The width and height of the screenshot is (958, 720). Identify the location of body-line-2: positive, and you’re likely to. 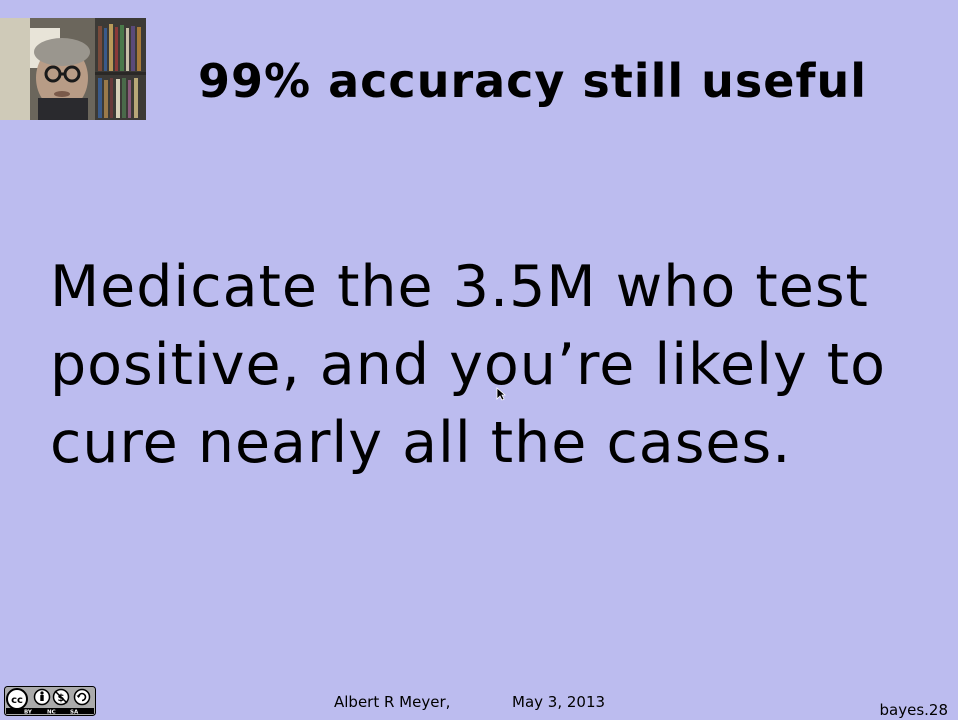
(468, 365).